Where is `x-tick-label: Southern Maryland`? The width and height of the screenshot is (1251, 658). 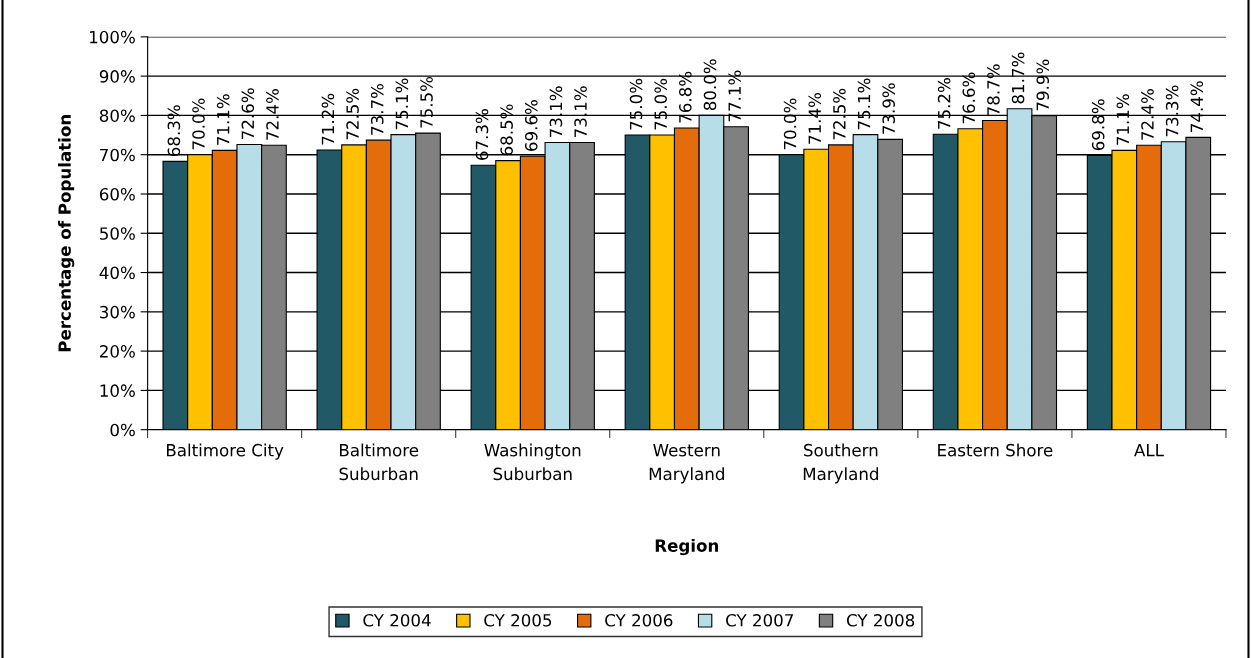
x-tick-label: Southern Maryland is located at coordinates (840, 463).